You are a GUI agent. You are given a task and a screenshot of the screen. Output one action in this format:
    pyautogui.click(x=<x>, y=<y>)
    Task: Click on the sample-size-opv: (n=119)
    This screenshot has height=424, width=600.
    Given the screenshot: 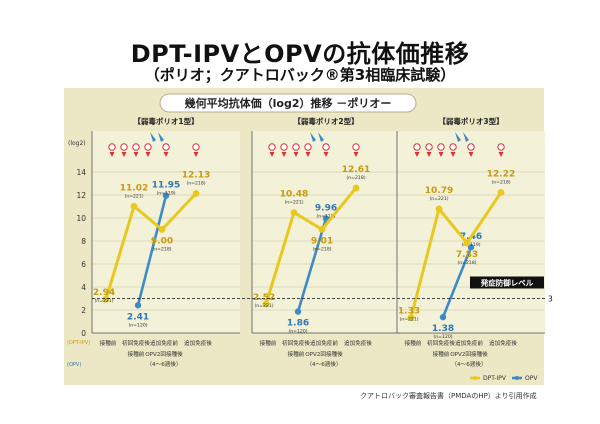 What is the action you would take?
    pyautogui.click(x=165, y=194)
    